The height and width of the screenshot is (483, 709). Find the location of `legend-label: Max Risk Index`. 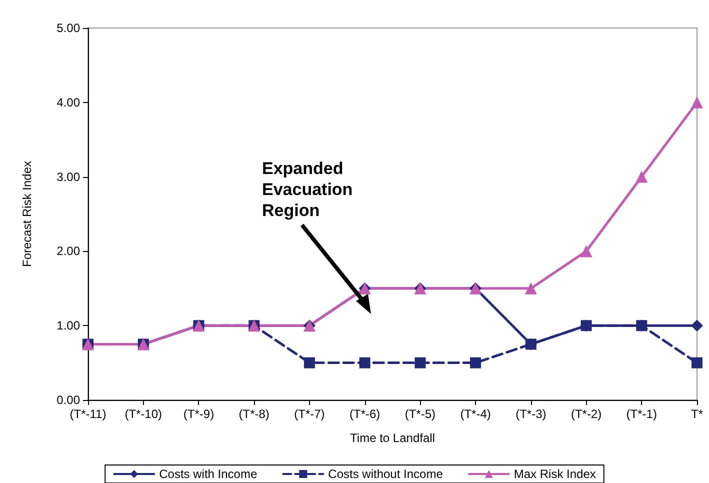

legend-label: Max Risk Index is located at coordinates (555, 474).